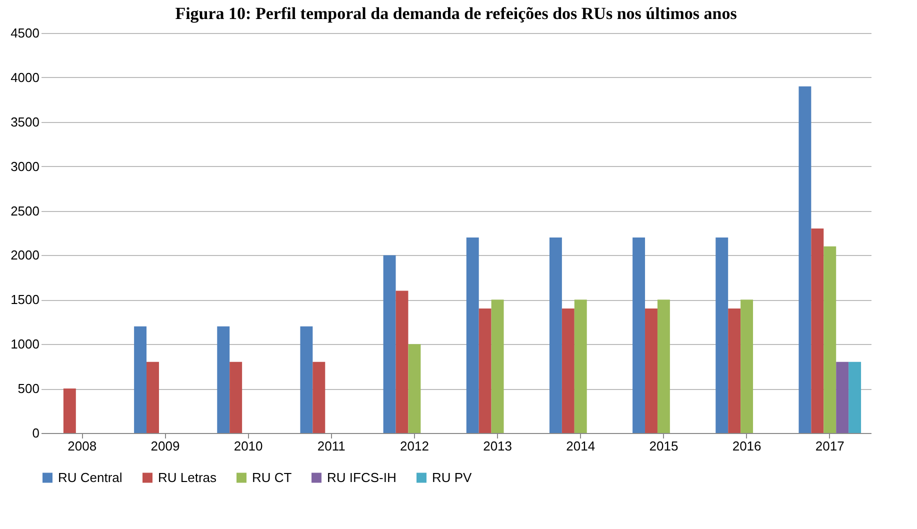 The height and width of the screenshot is (529, 917). Describe the element at coordinates (331, 446) in the screenshot. I see `x-tick-label: 2011` at that location.